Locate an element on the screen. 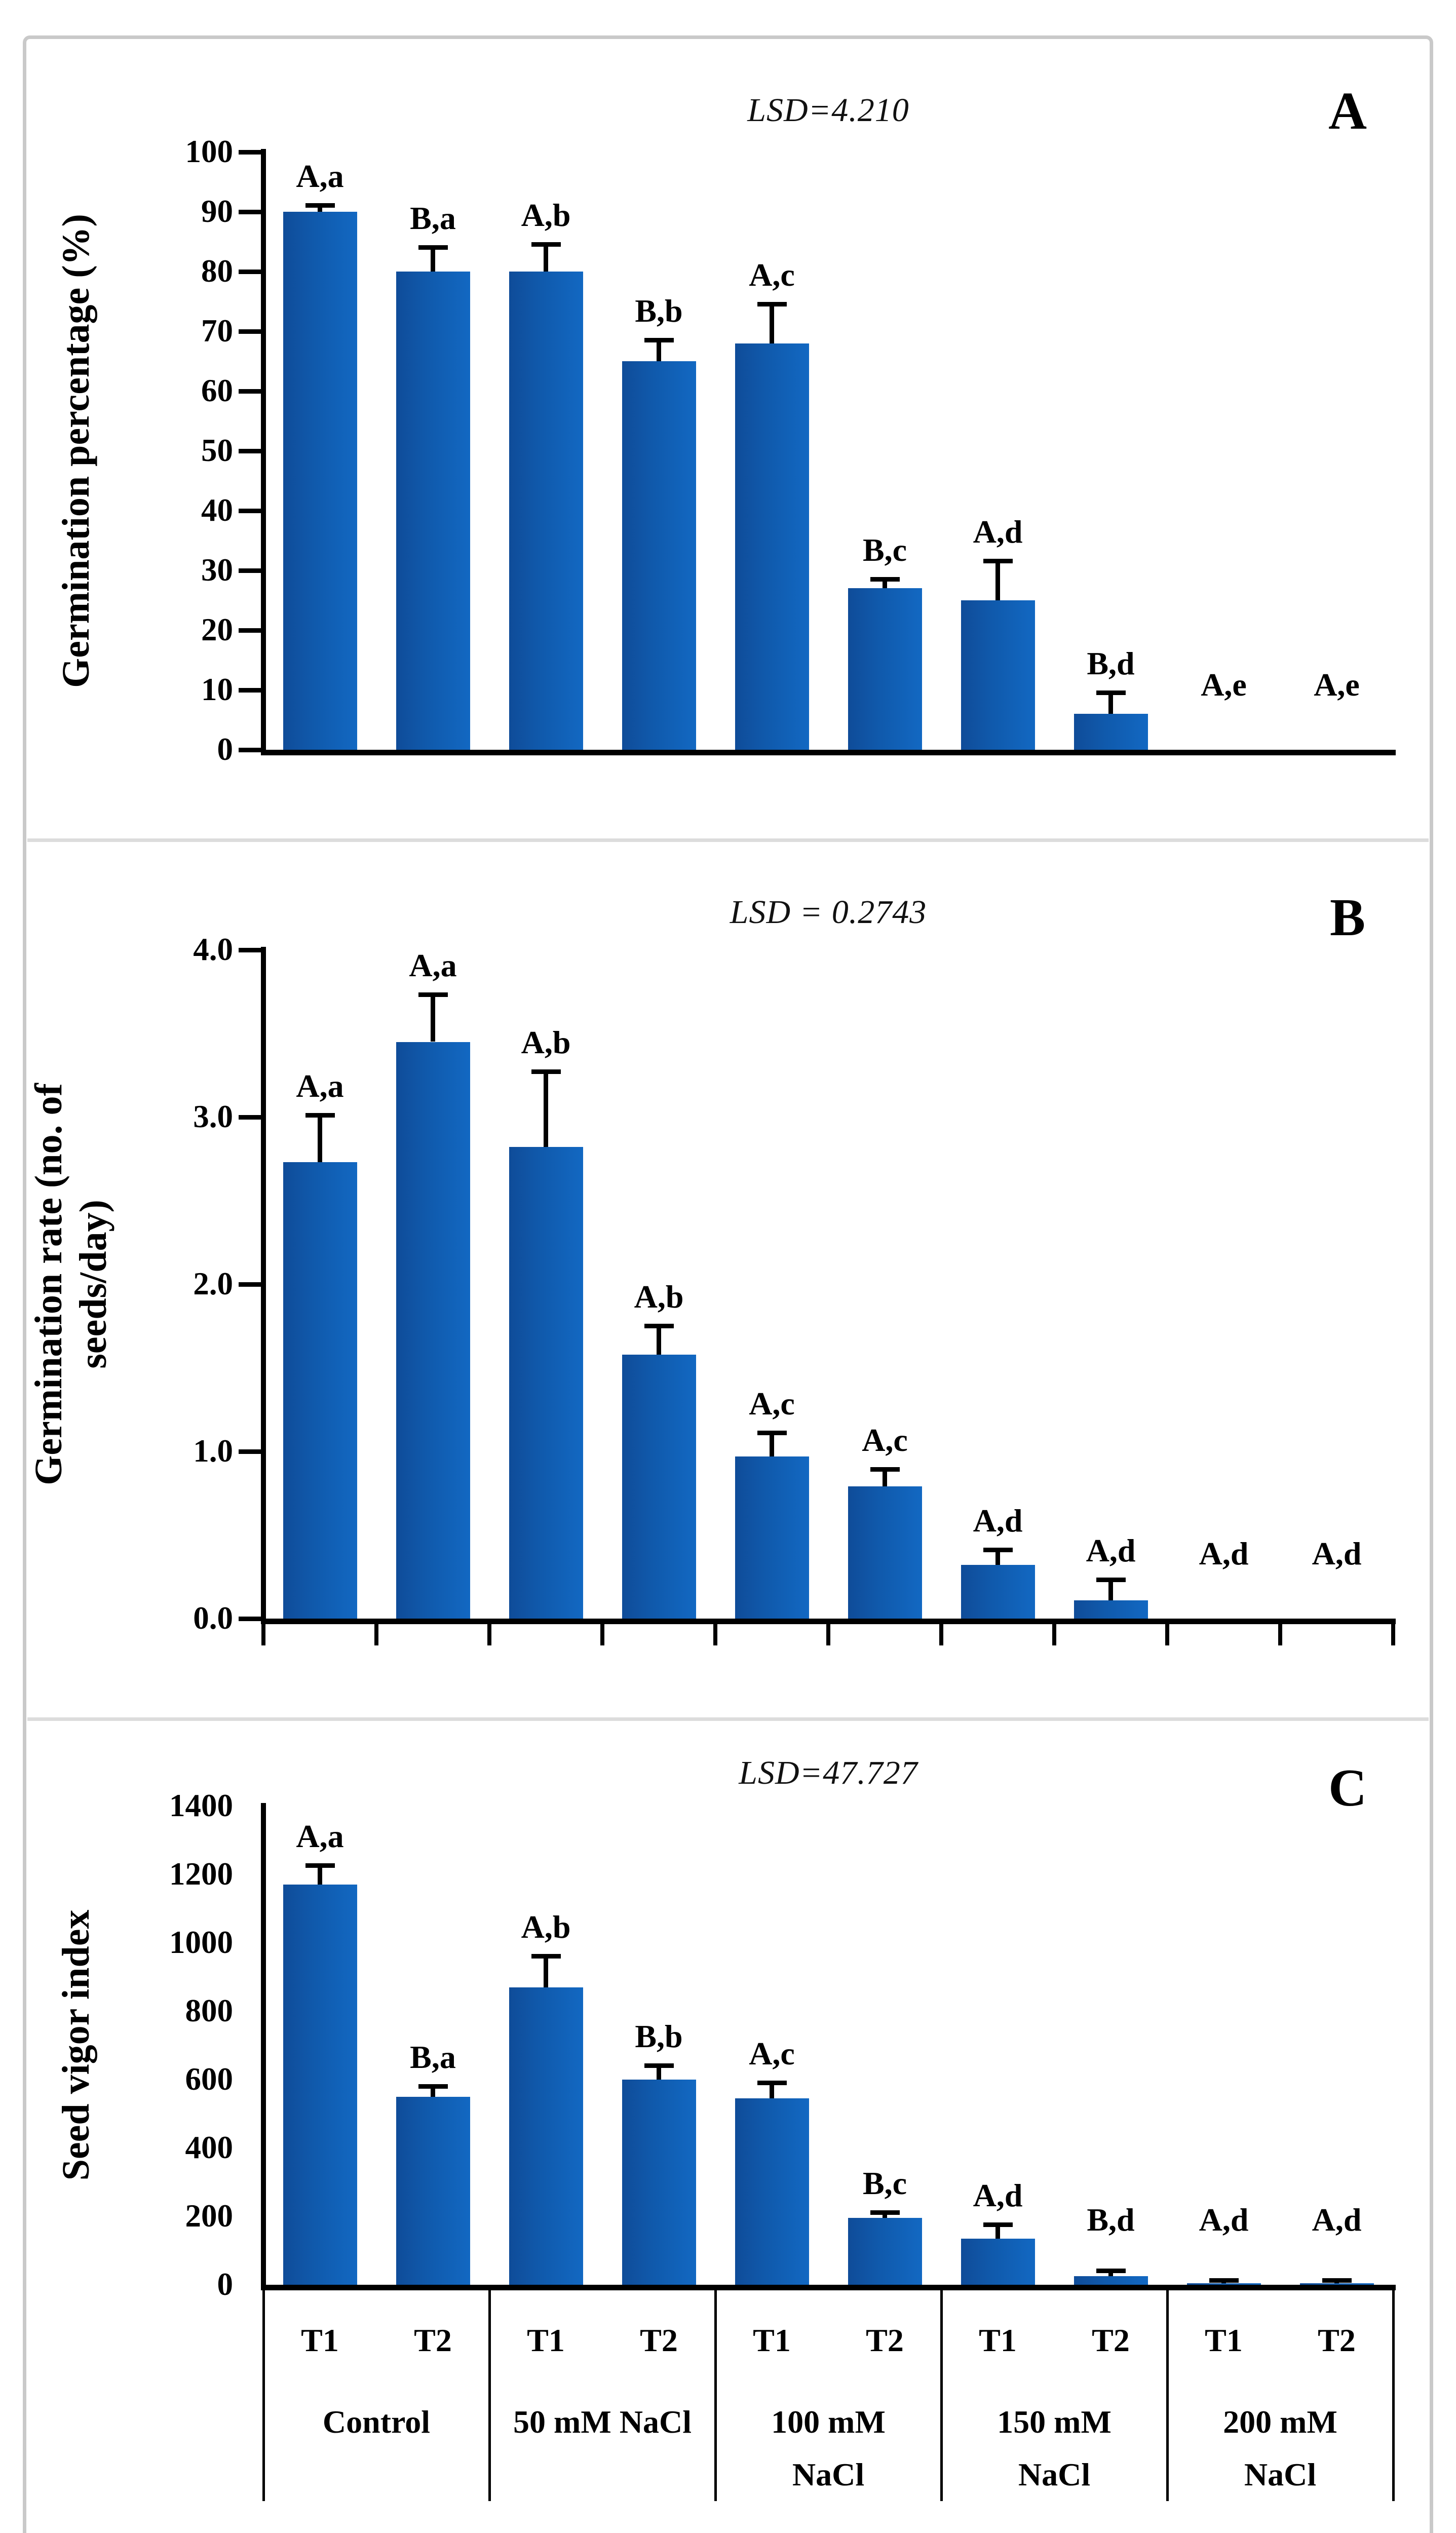 This screenshot has height=2533, width=1456. panel-c-lsd-title: LSD=47.727 is located at coordinates (828, 1773).